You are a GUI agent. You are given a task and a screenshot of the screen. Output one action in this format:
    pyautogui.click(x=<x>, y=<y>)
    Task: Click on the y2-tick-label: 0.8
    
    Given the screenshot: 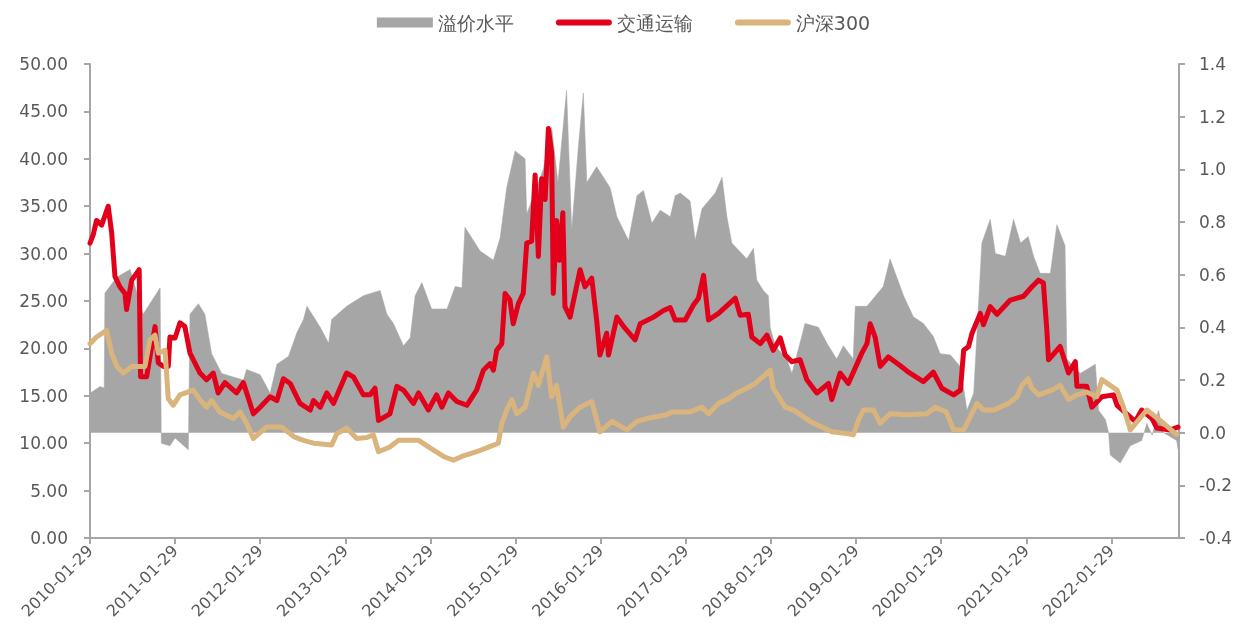 What is the action you would take?
    pyautogui.click(x=1213, y=222)
    